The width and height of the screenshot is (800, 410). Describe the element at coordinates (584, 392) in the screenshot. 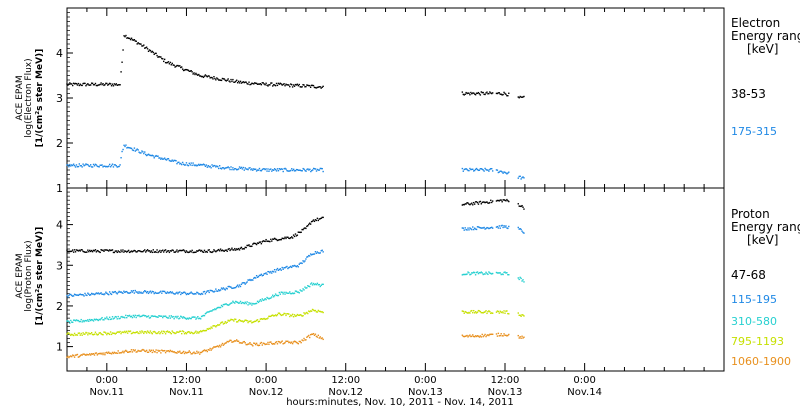

I see `x-tick-date-label: Nov.14` at that location.